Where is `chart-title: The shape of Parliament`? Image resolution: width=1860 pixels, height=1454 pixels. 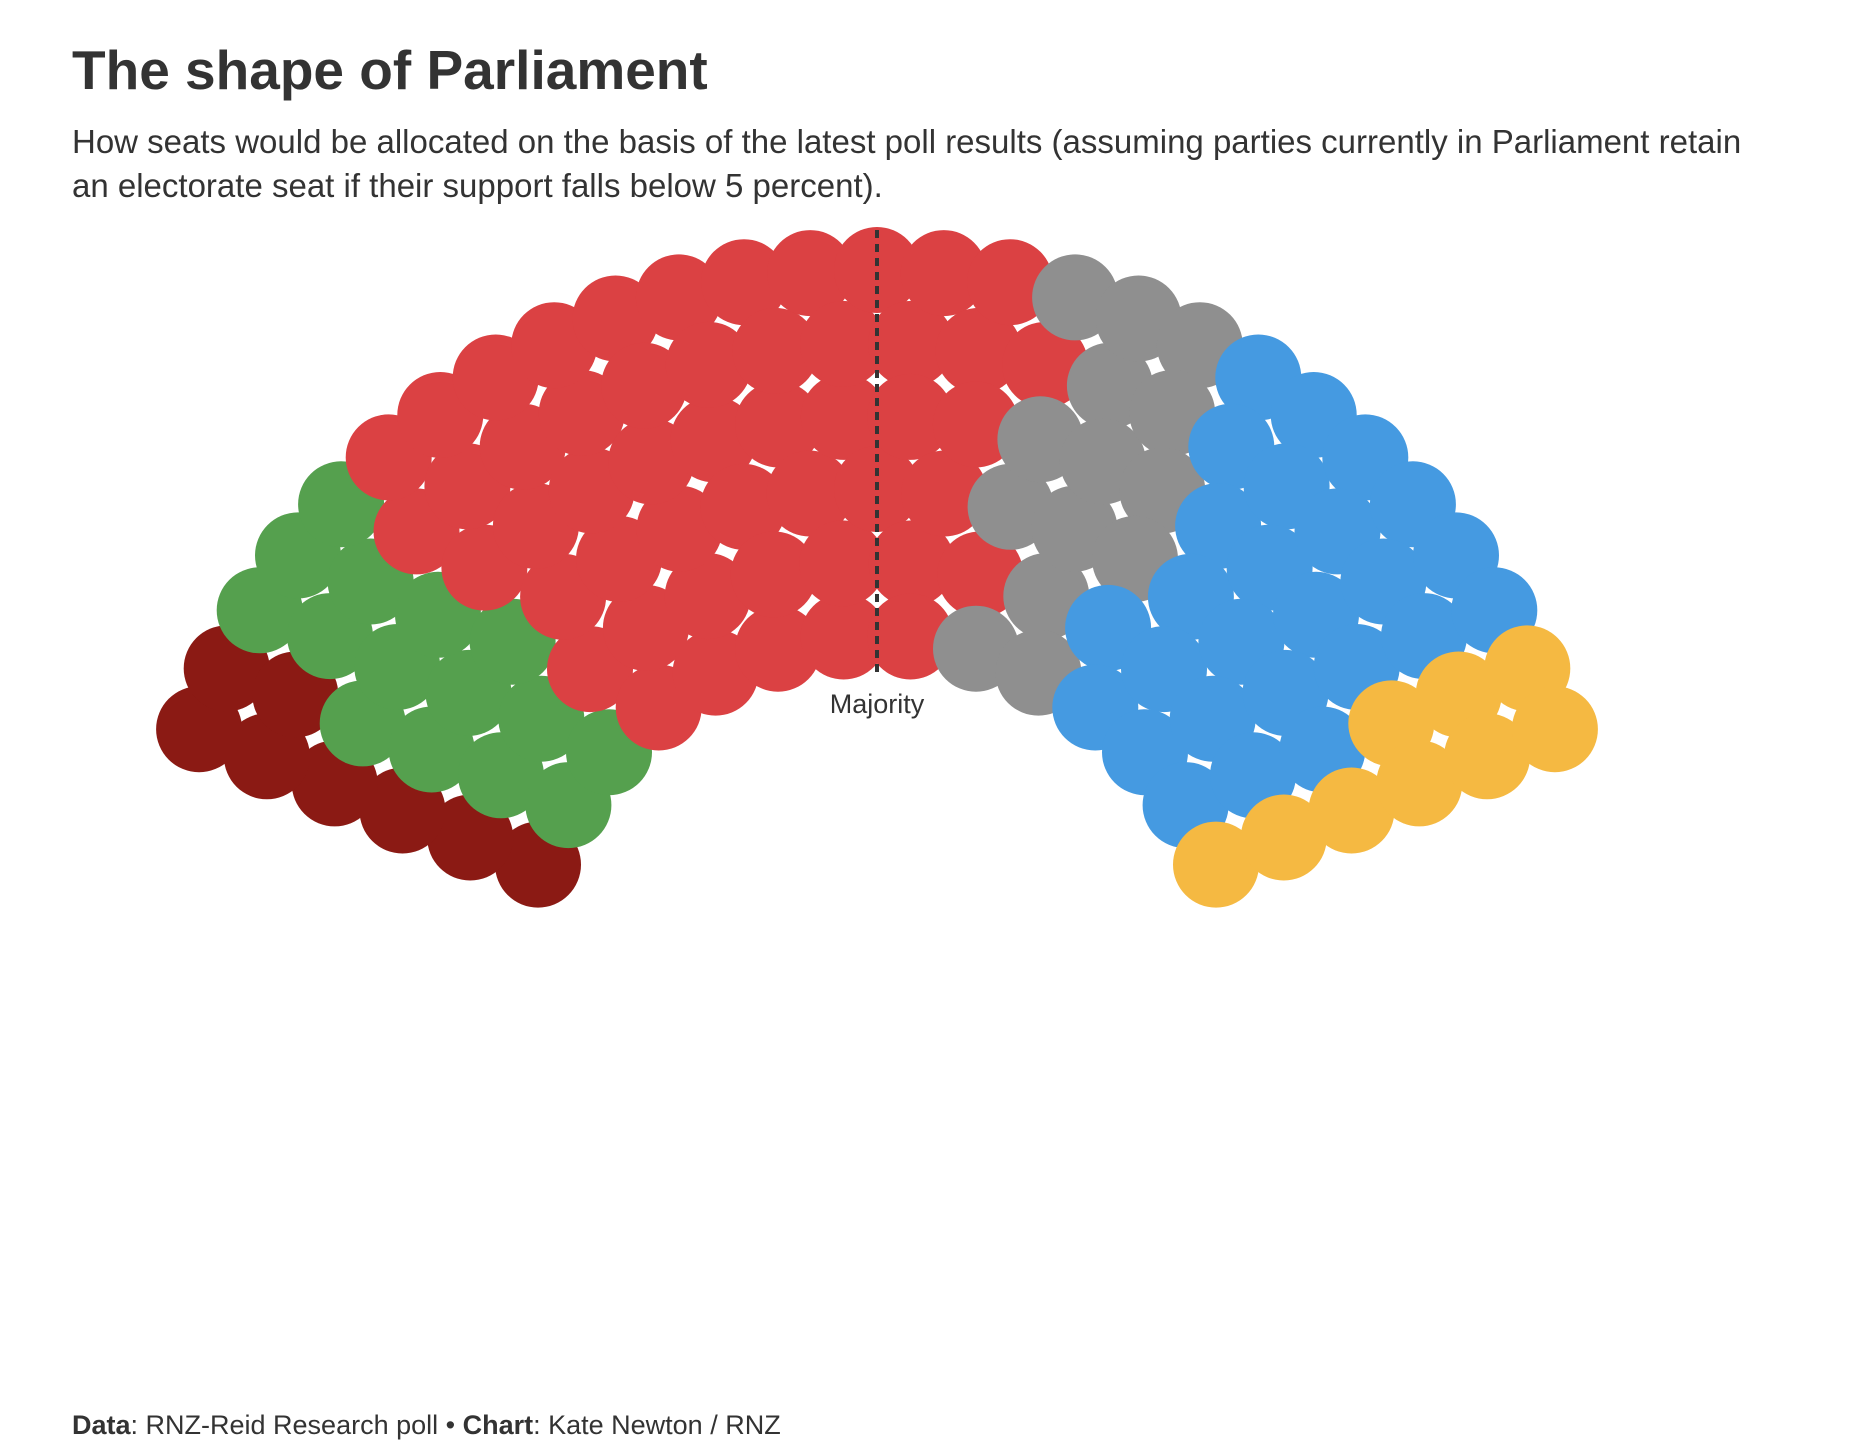
chart-title: The shape of Parliament is located at coordinates (390, 70).